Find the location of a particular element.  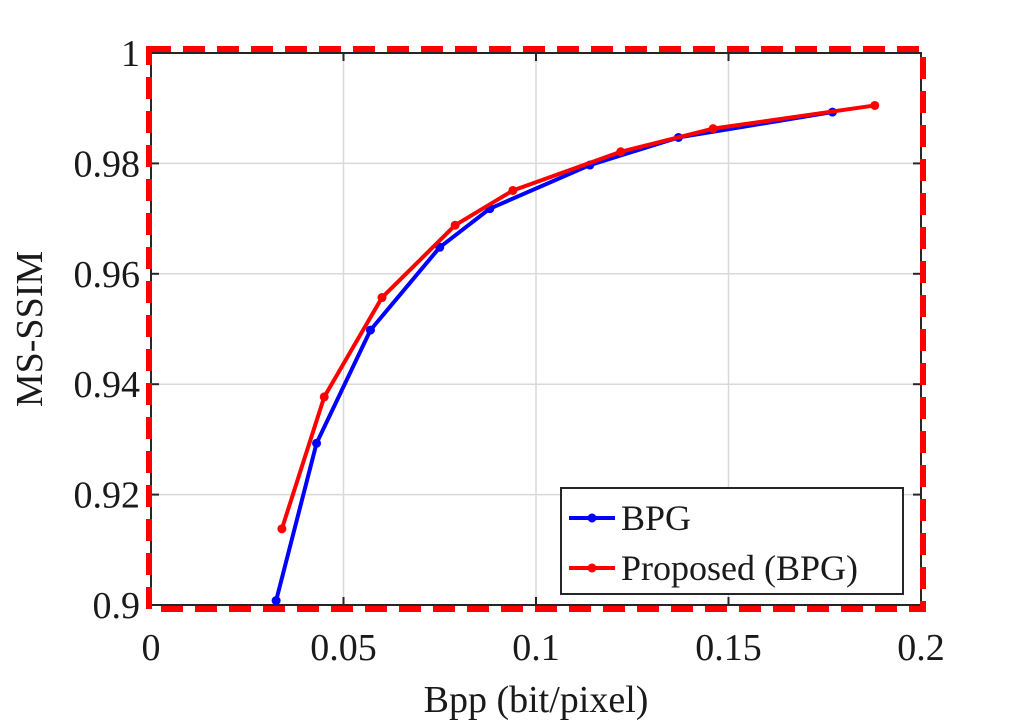

x-tick-label: 0 is located at coordinates (151, 648).